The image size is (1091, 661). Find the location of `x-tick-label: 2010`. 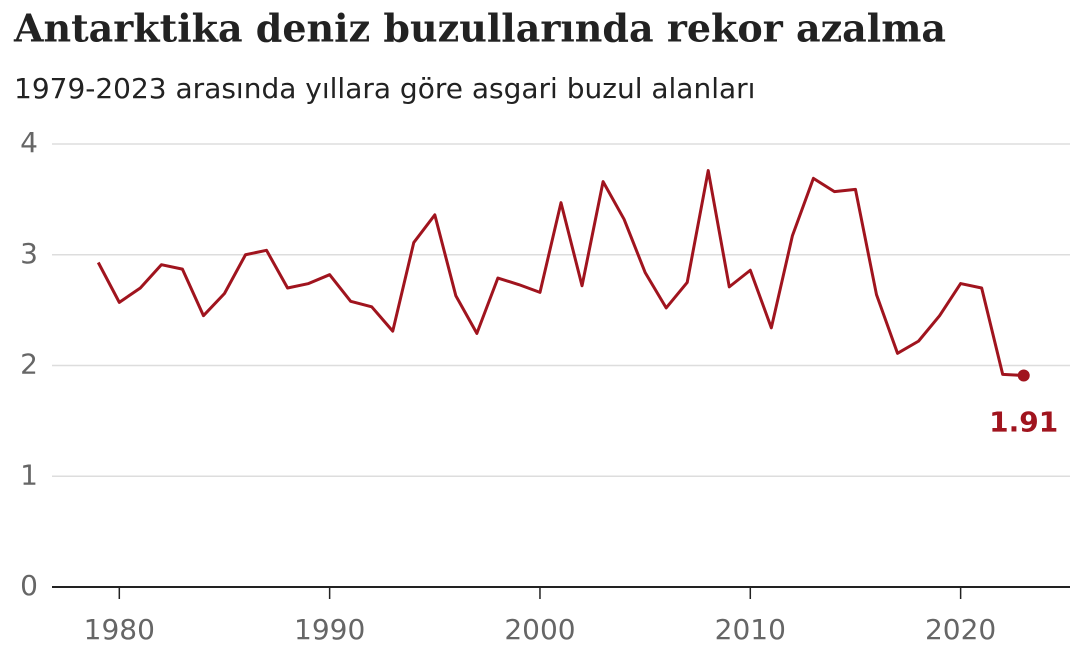

x-tick-label: 2010 is located at coordinates (750, 629).